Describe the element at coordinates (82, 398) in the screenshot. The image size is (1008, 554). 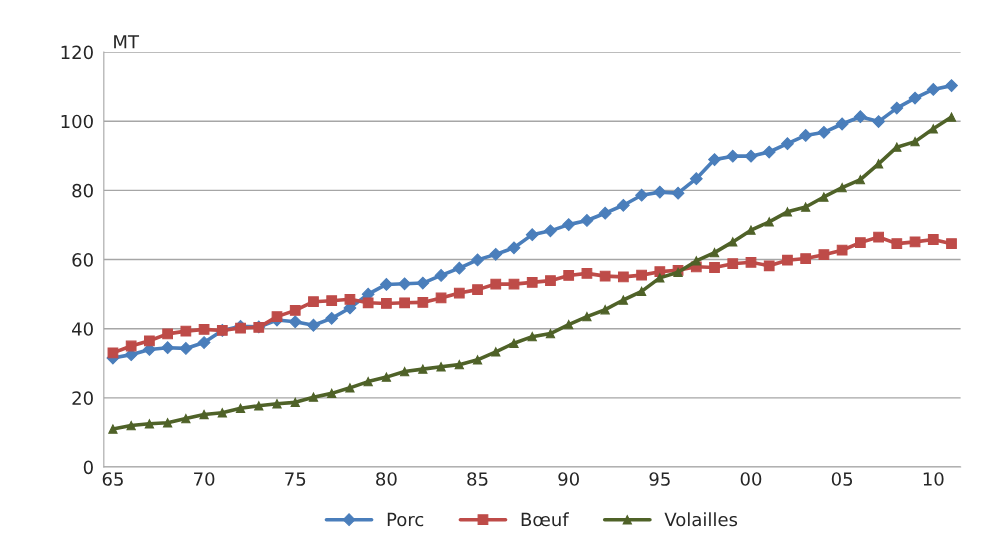
I see `y-tick-label: 20` at that location.